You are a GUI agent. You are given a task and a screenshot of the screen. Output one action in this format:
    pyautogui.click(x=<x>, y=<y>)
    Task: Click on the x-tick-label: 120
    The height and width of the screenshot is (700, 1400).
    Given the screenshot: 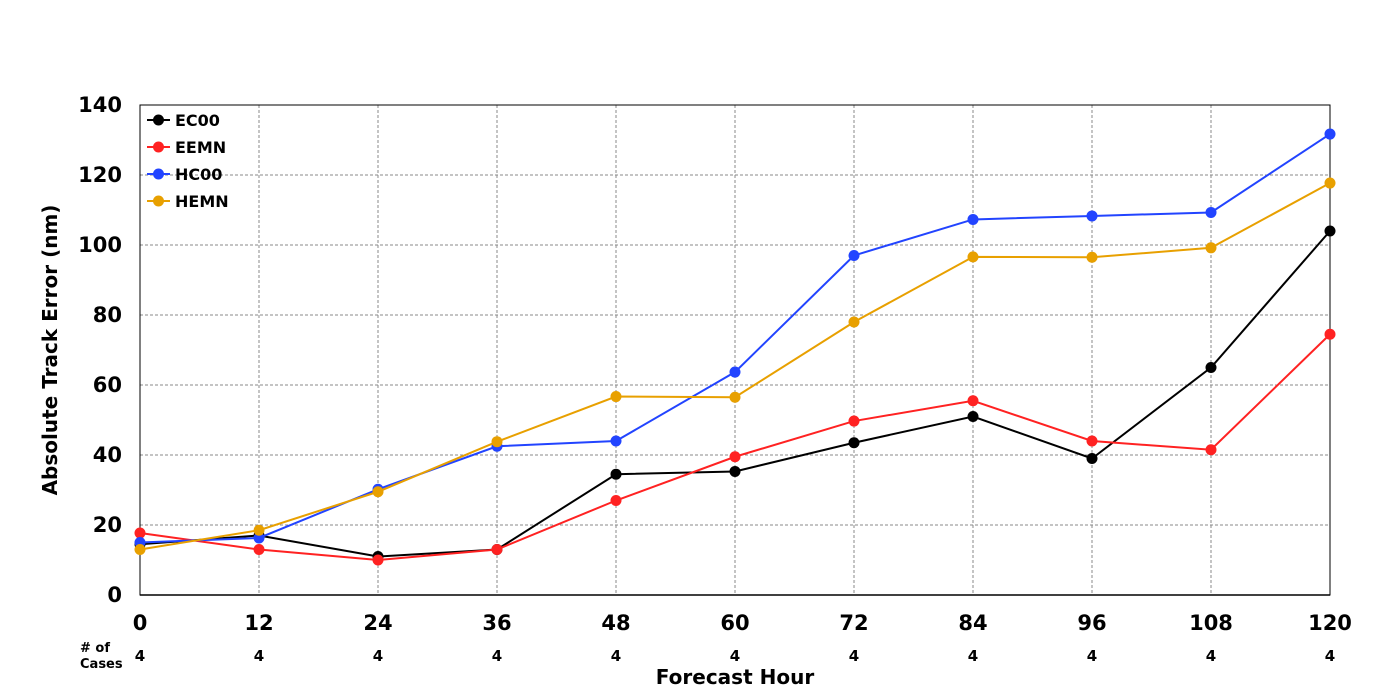 What is the action you would take?
    pyautogui.click(x=1330, y=623)
    